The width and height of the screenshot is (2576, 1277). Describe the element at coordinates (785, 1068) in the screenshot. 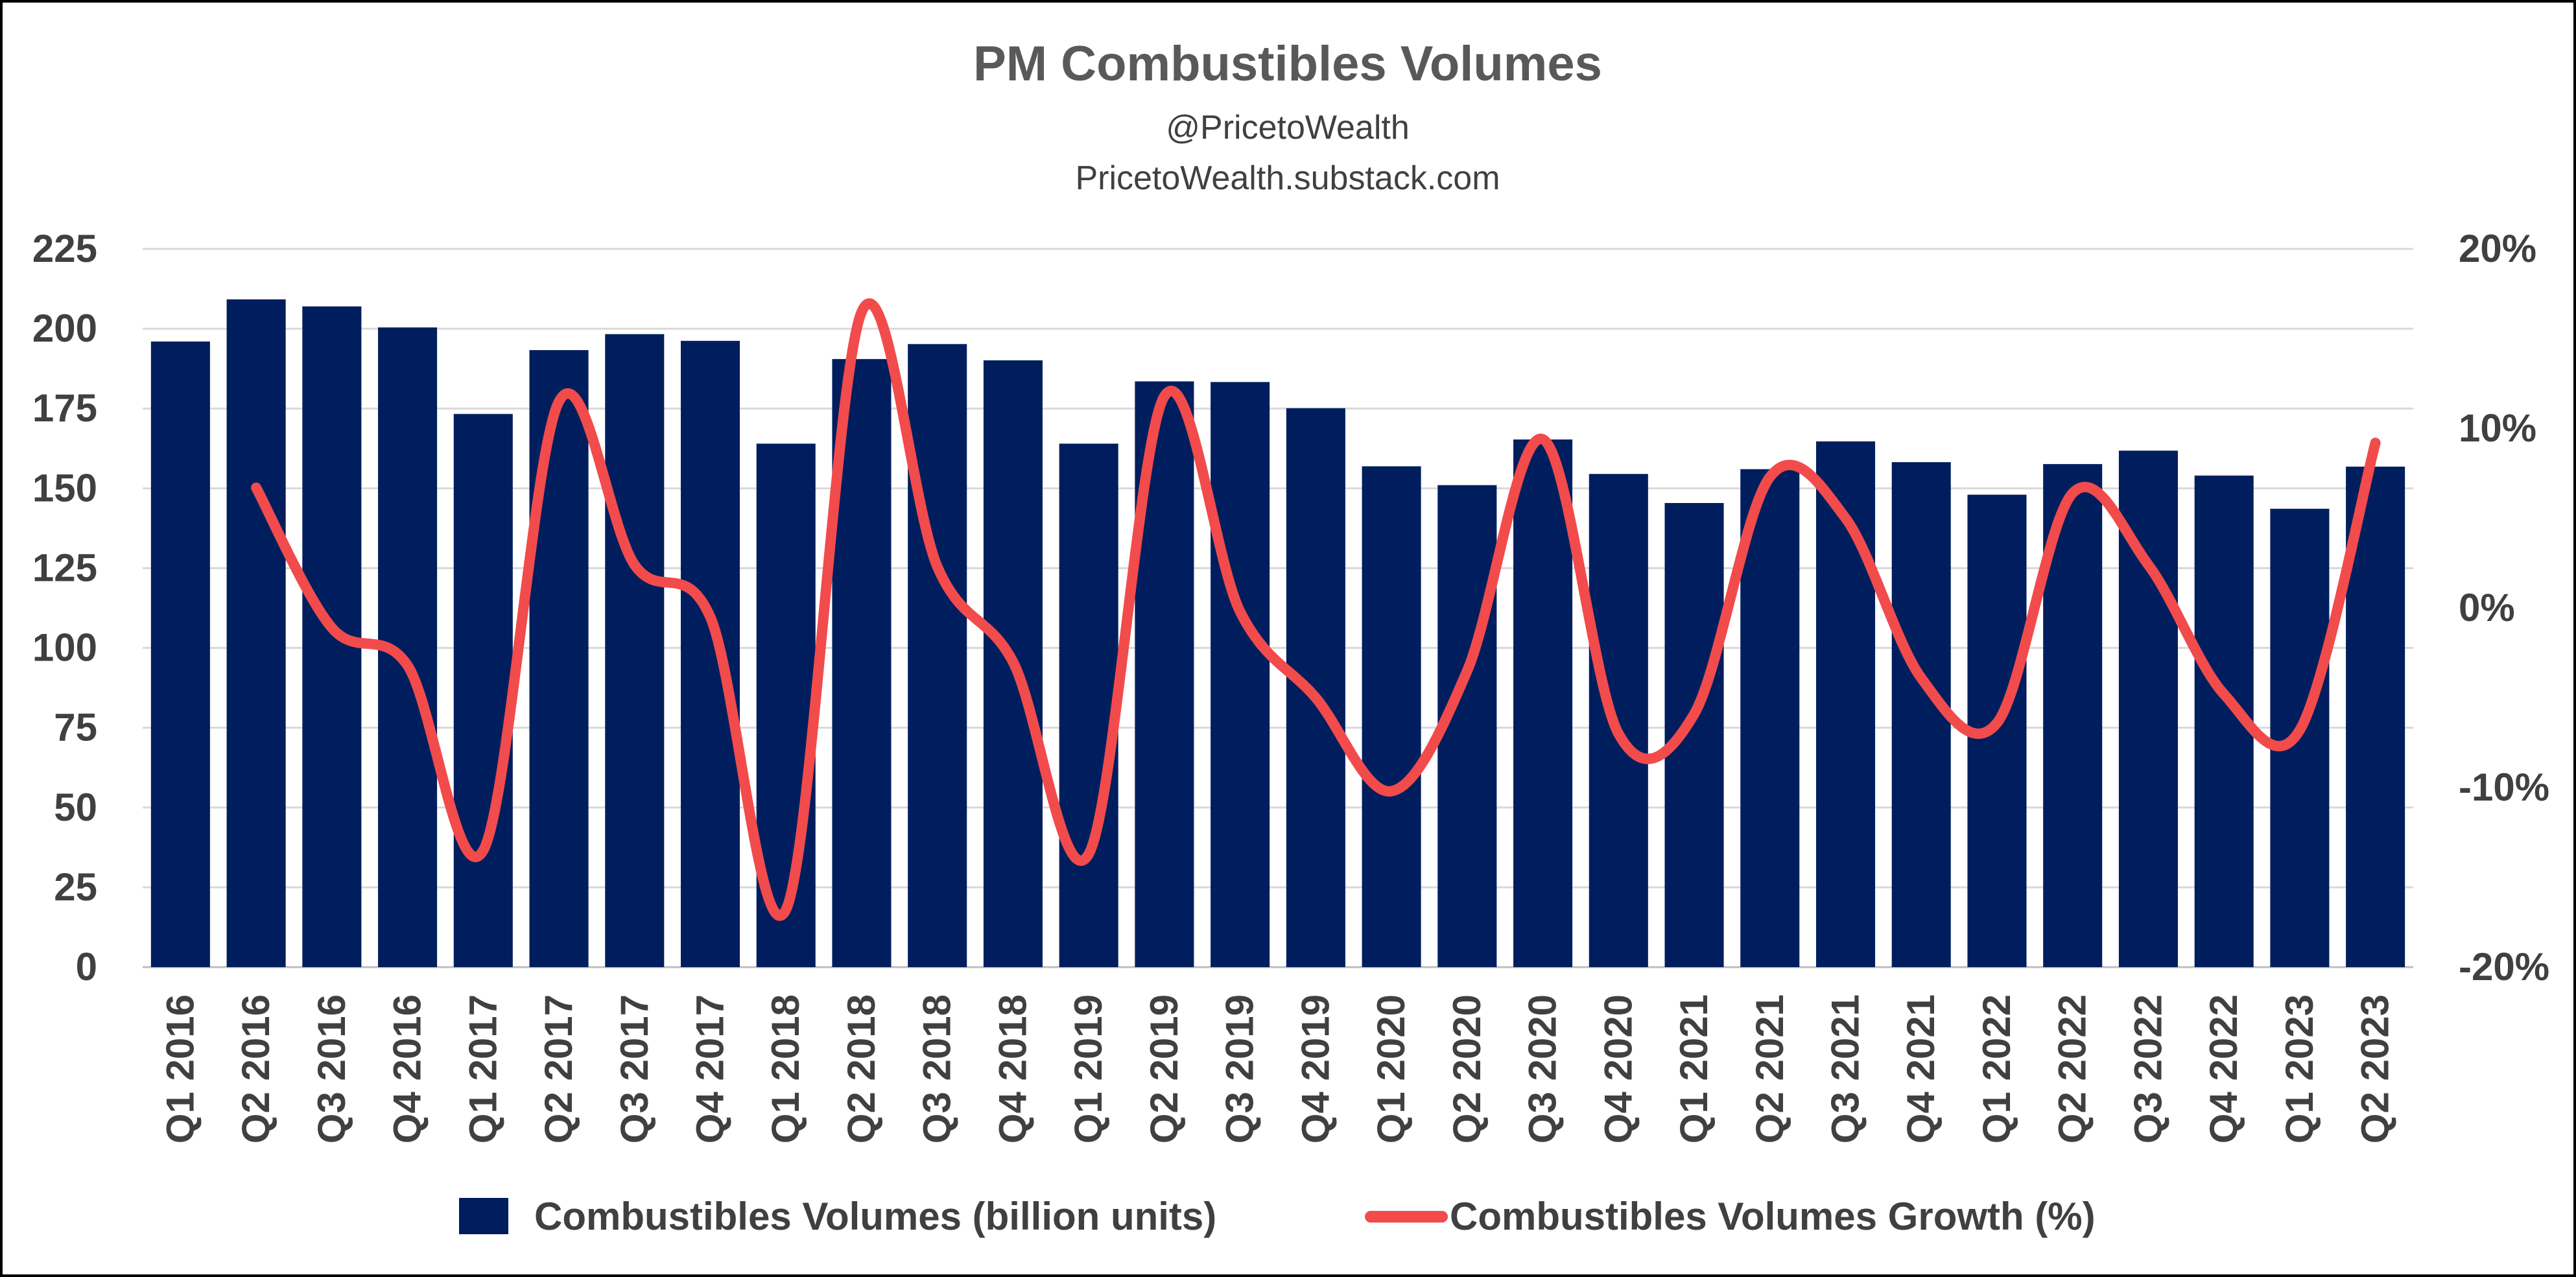

I see `x-tick-label: Q1 2018` at that location.